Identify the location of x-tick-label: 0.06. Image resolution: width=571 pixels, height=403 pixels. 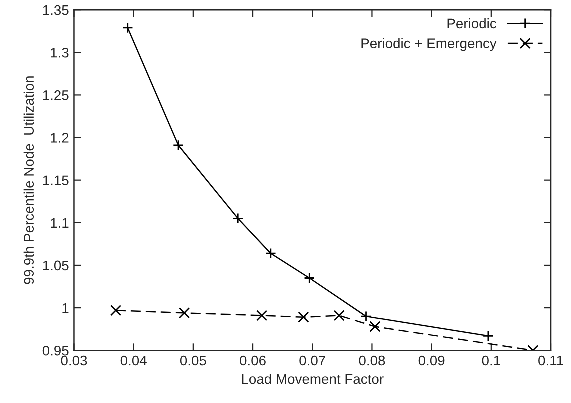
(253, 361).